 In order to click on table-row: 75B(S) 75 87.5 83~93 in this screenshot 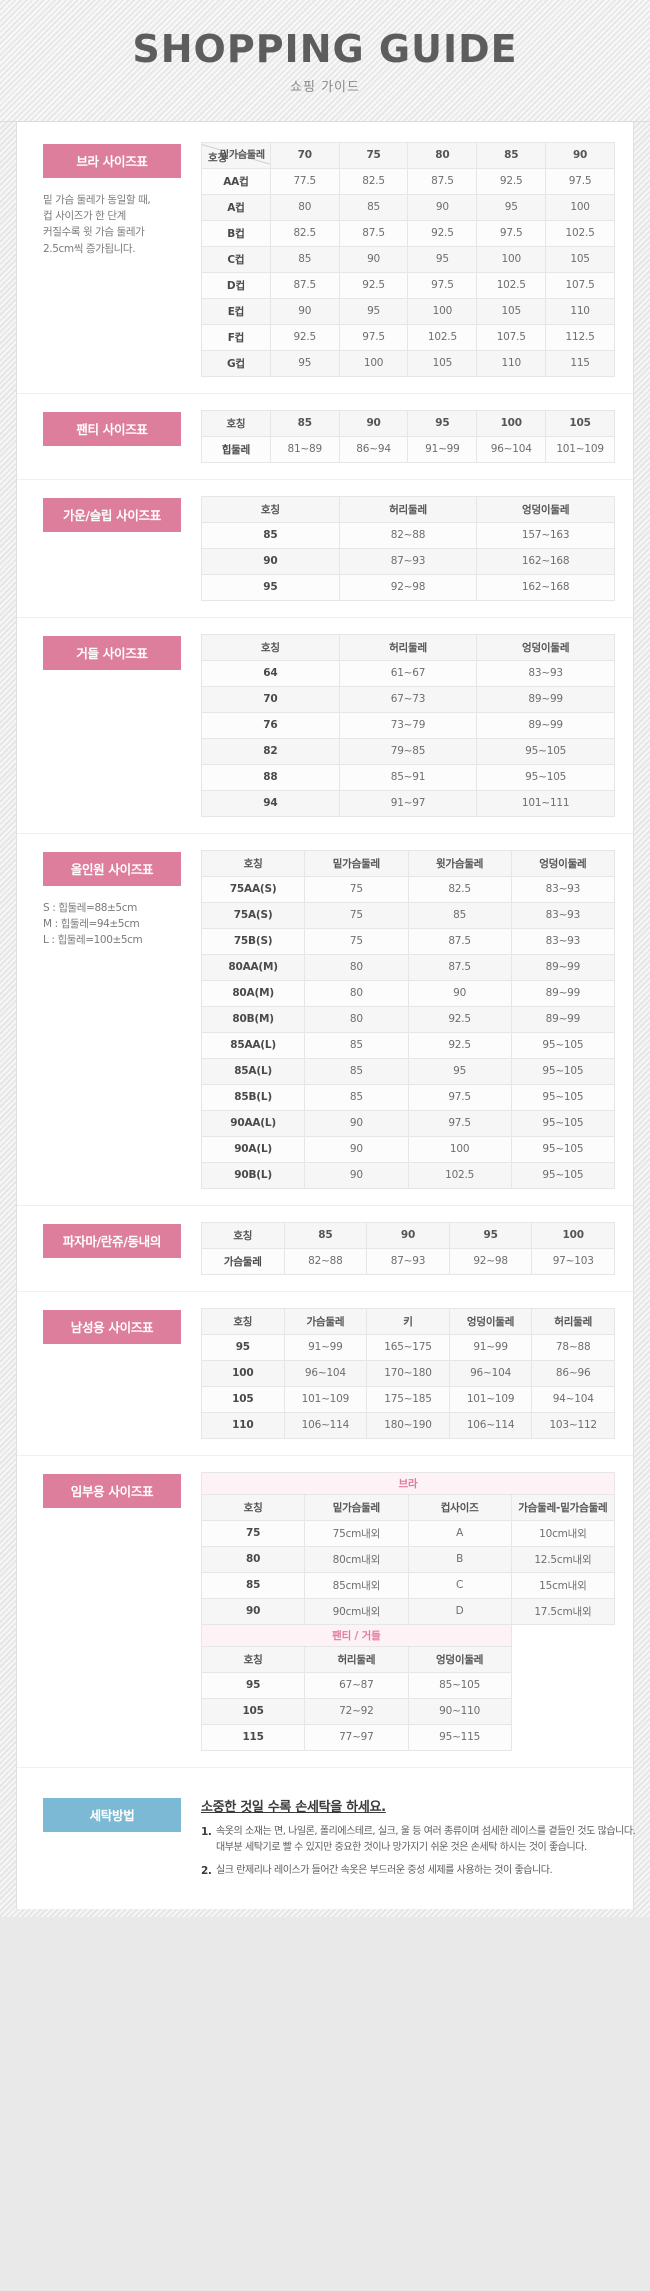, I will do `click(408, 941)`.